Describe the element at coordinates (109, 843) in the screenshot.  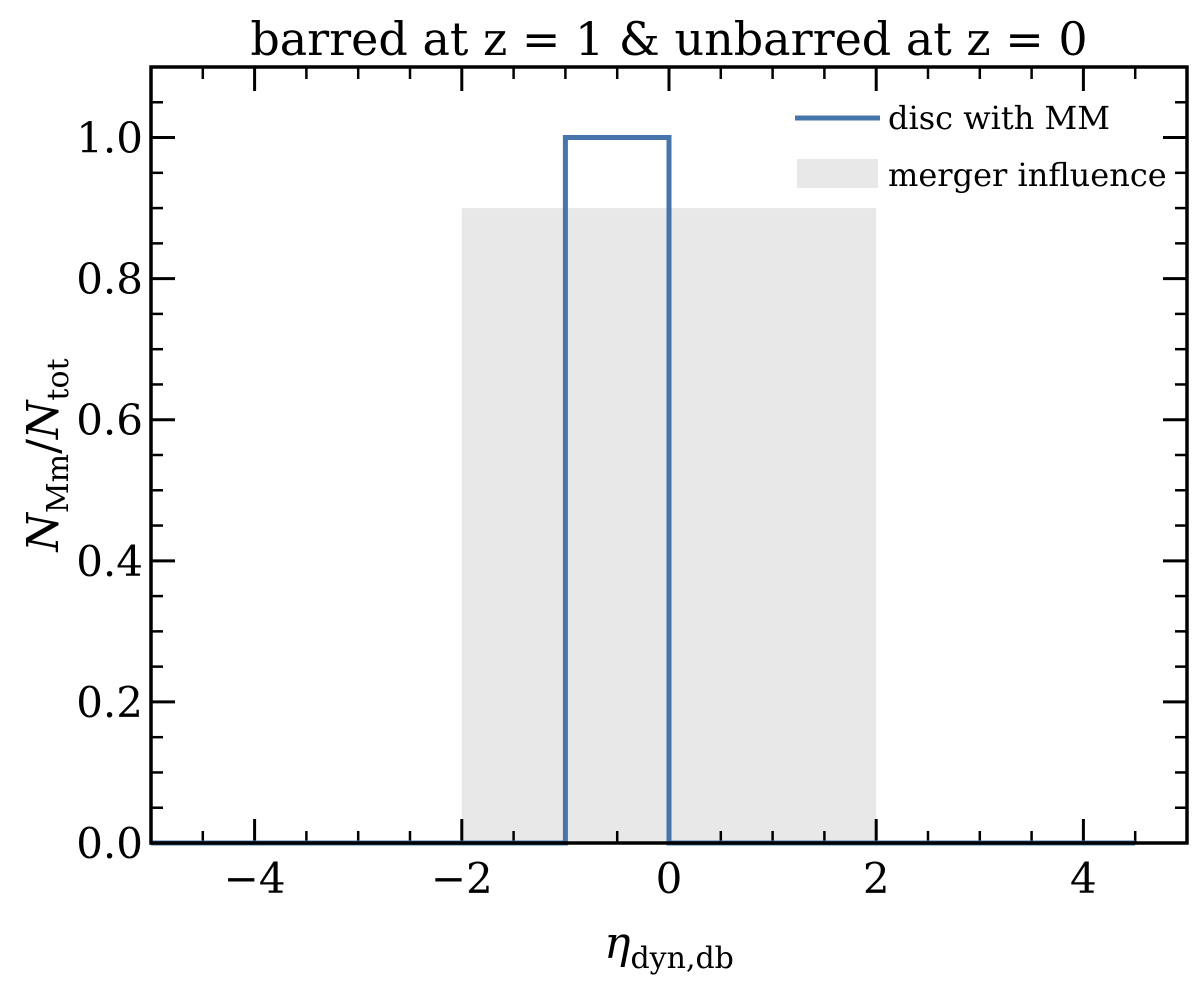
I see `y-tick-label: 0.0` at that location.